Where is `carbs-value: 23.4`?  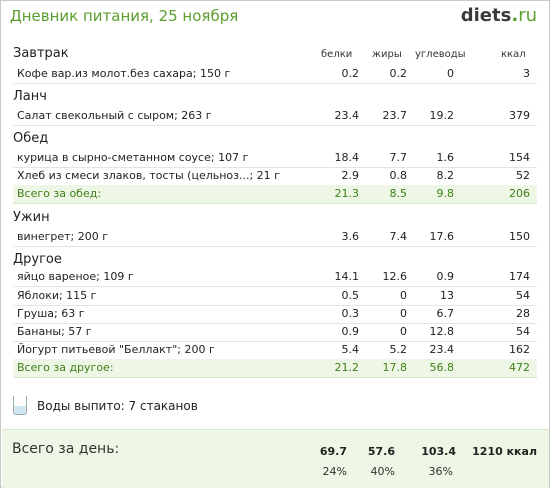 carbs-value: 23.4 is located at coordinates (442, 349).